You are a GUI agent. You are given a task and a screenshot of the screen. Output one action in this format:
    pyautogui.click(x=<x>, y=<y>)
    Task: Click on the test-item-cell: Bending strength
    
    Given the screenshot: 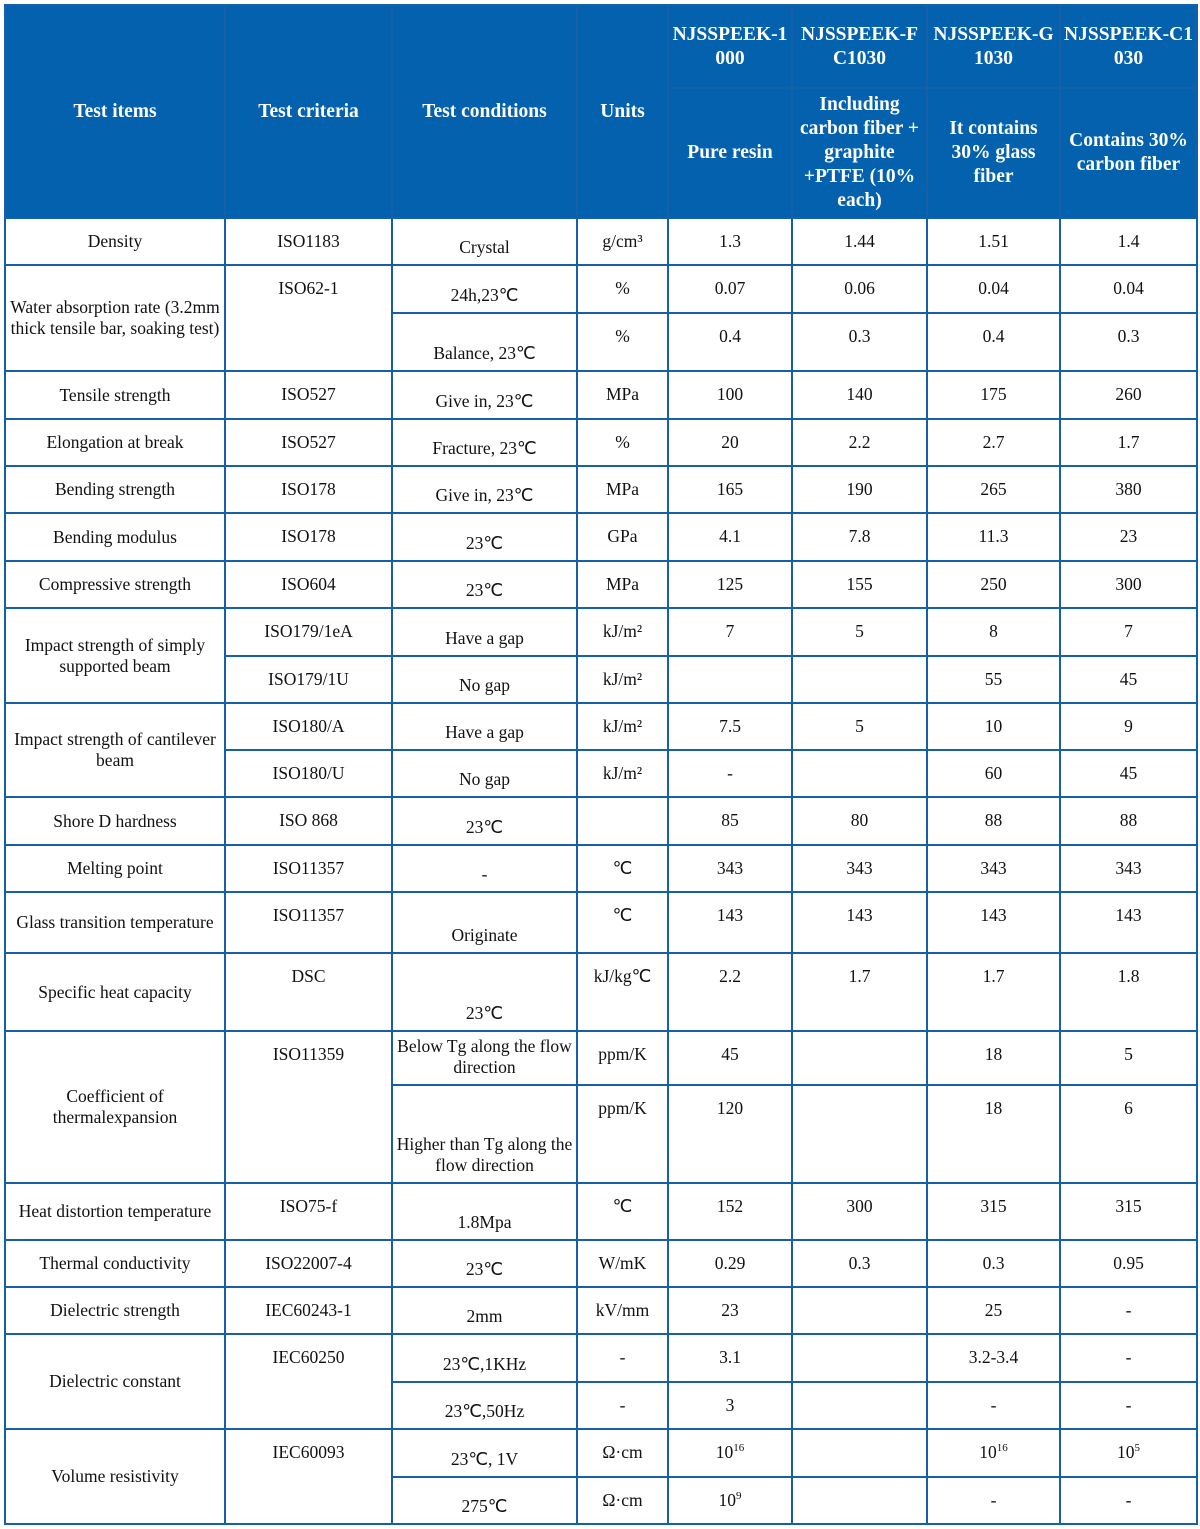 What is the action you would take?
    pyautogui.click(x=115, y=489)
    